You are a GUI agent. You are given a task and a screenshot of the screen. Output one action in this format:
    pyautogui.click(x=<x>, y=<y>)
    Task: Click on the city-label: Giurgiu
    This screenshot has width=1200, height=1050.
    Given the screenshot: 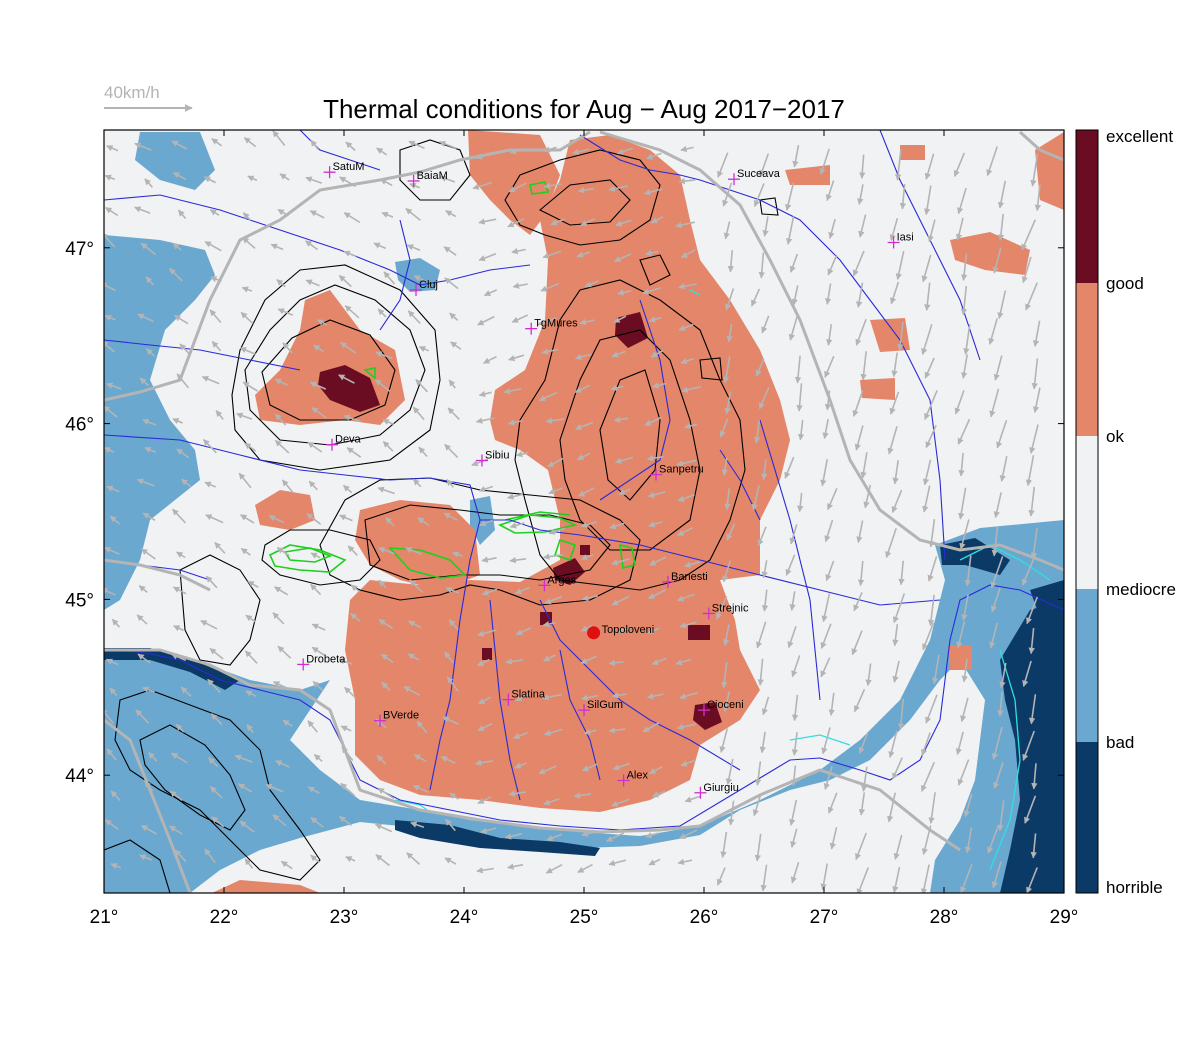 What is the action you would take?
    pyautogui.click(x=720, y=788)
    